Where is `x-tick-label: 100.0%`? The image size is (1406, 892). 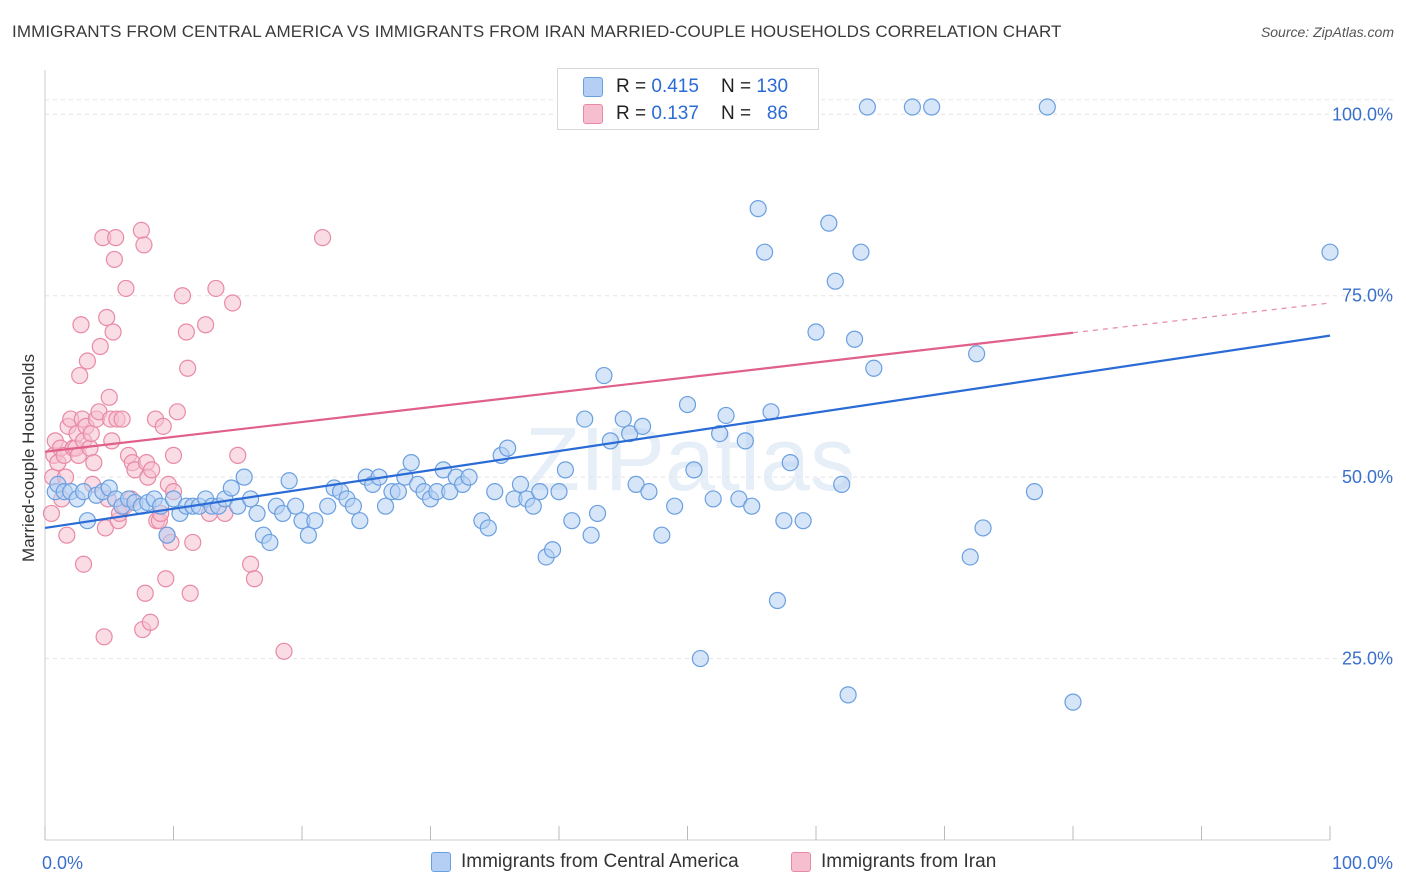 x-tick-label: 100.0% is located at coordinates (1362, 863).